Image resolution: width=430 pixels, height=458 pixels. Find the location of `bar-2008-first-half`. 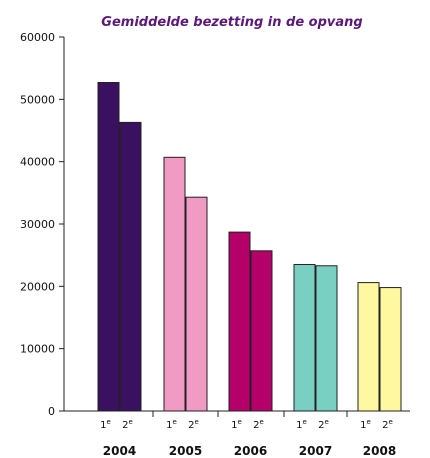

bar-2008-first-half is located at coordinates (368, 347).